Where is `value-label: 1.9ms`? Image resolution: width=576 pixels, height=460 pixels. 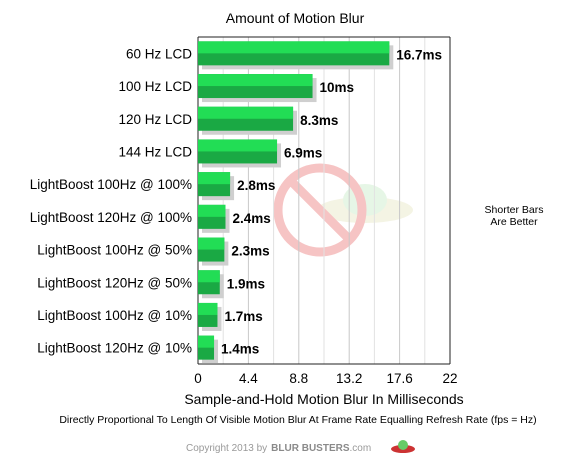
value-label: 1.9ms is located at coordinates (246, 283).